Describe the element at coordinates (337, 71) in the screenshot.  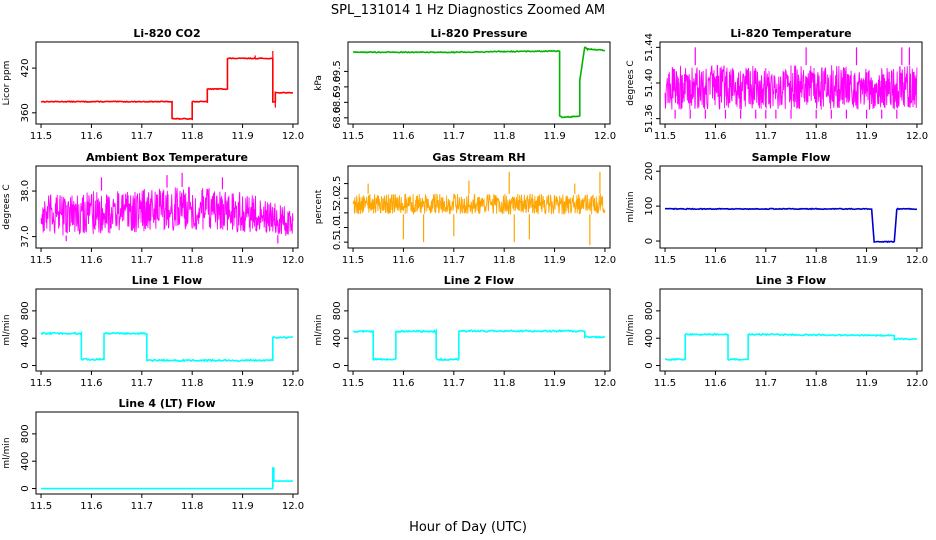
I see `y-tick-label: 69.5` at that location.